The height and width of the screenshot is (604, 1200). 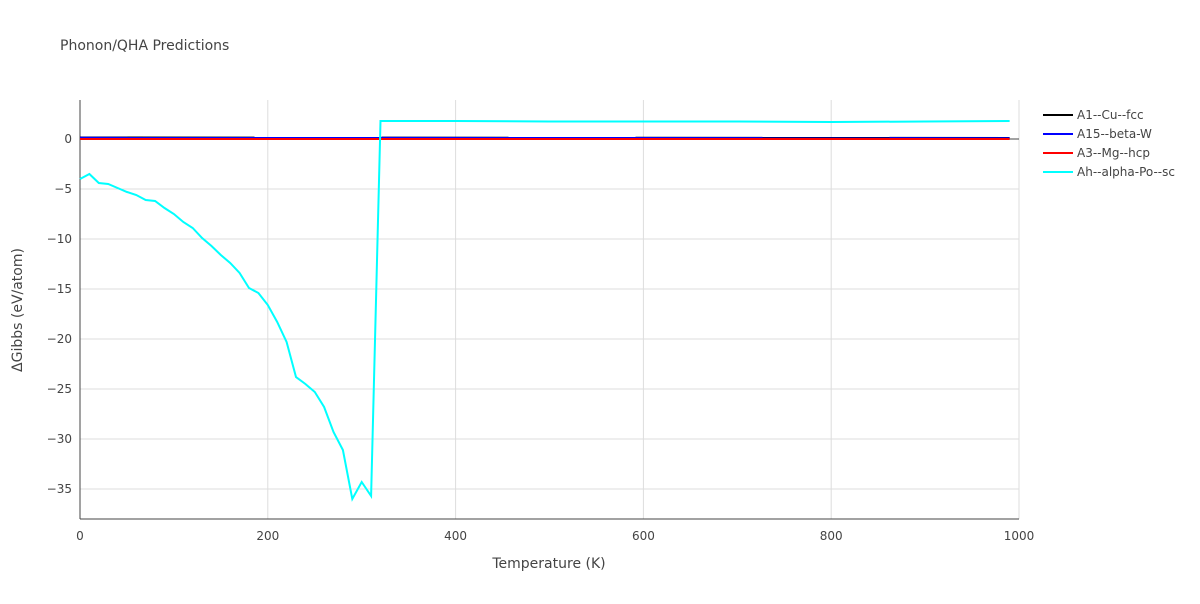 What do you see at coordinates (59, 289) in the screenshot?
I see `y-tick-label: −15` at bounding box center [59, 289].